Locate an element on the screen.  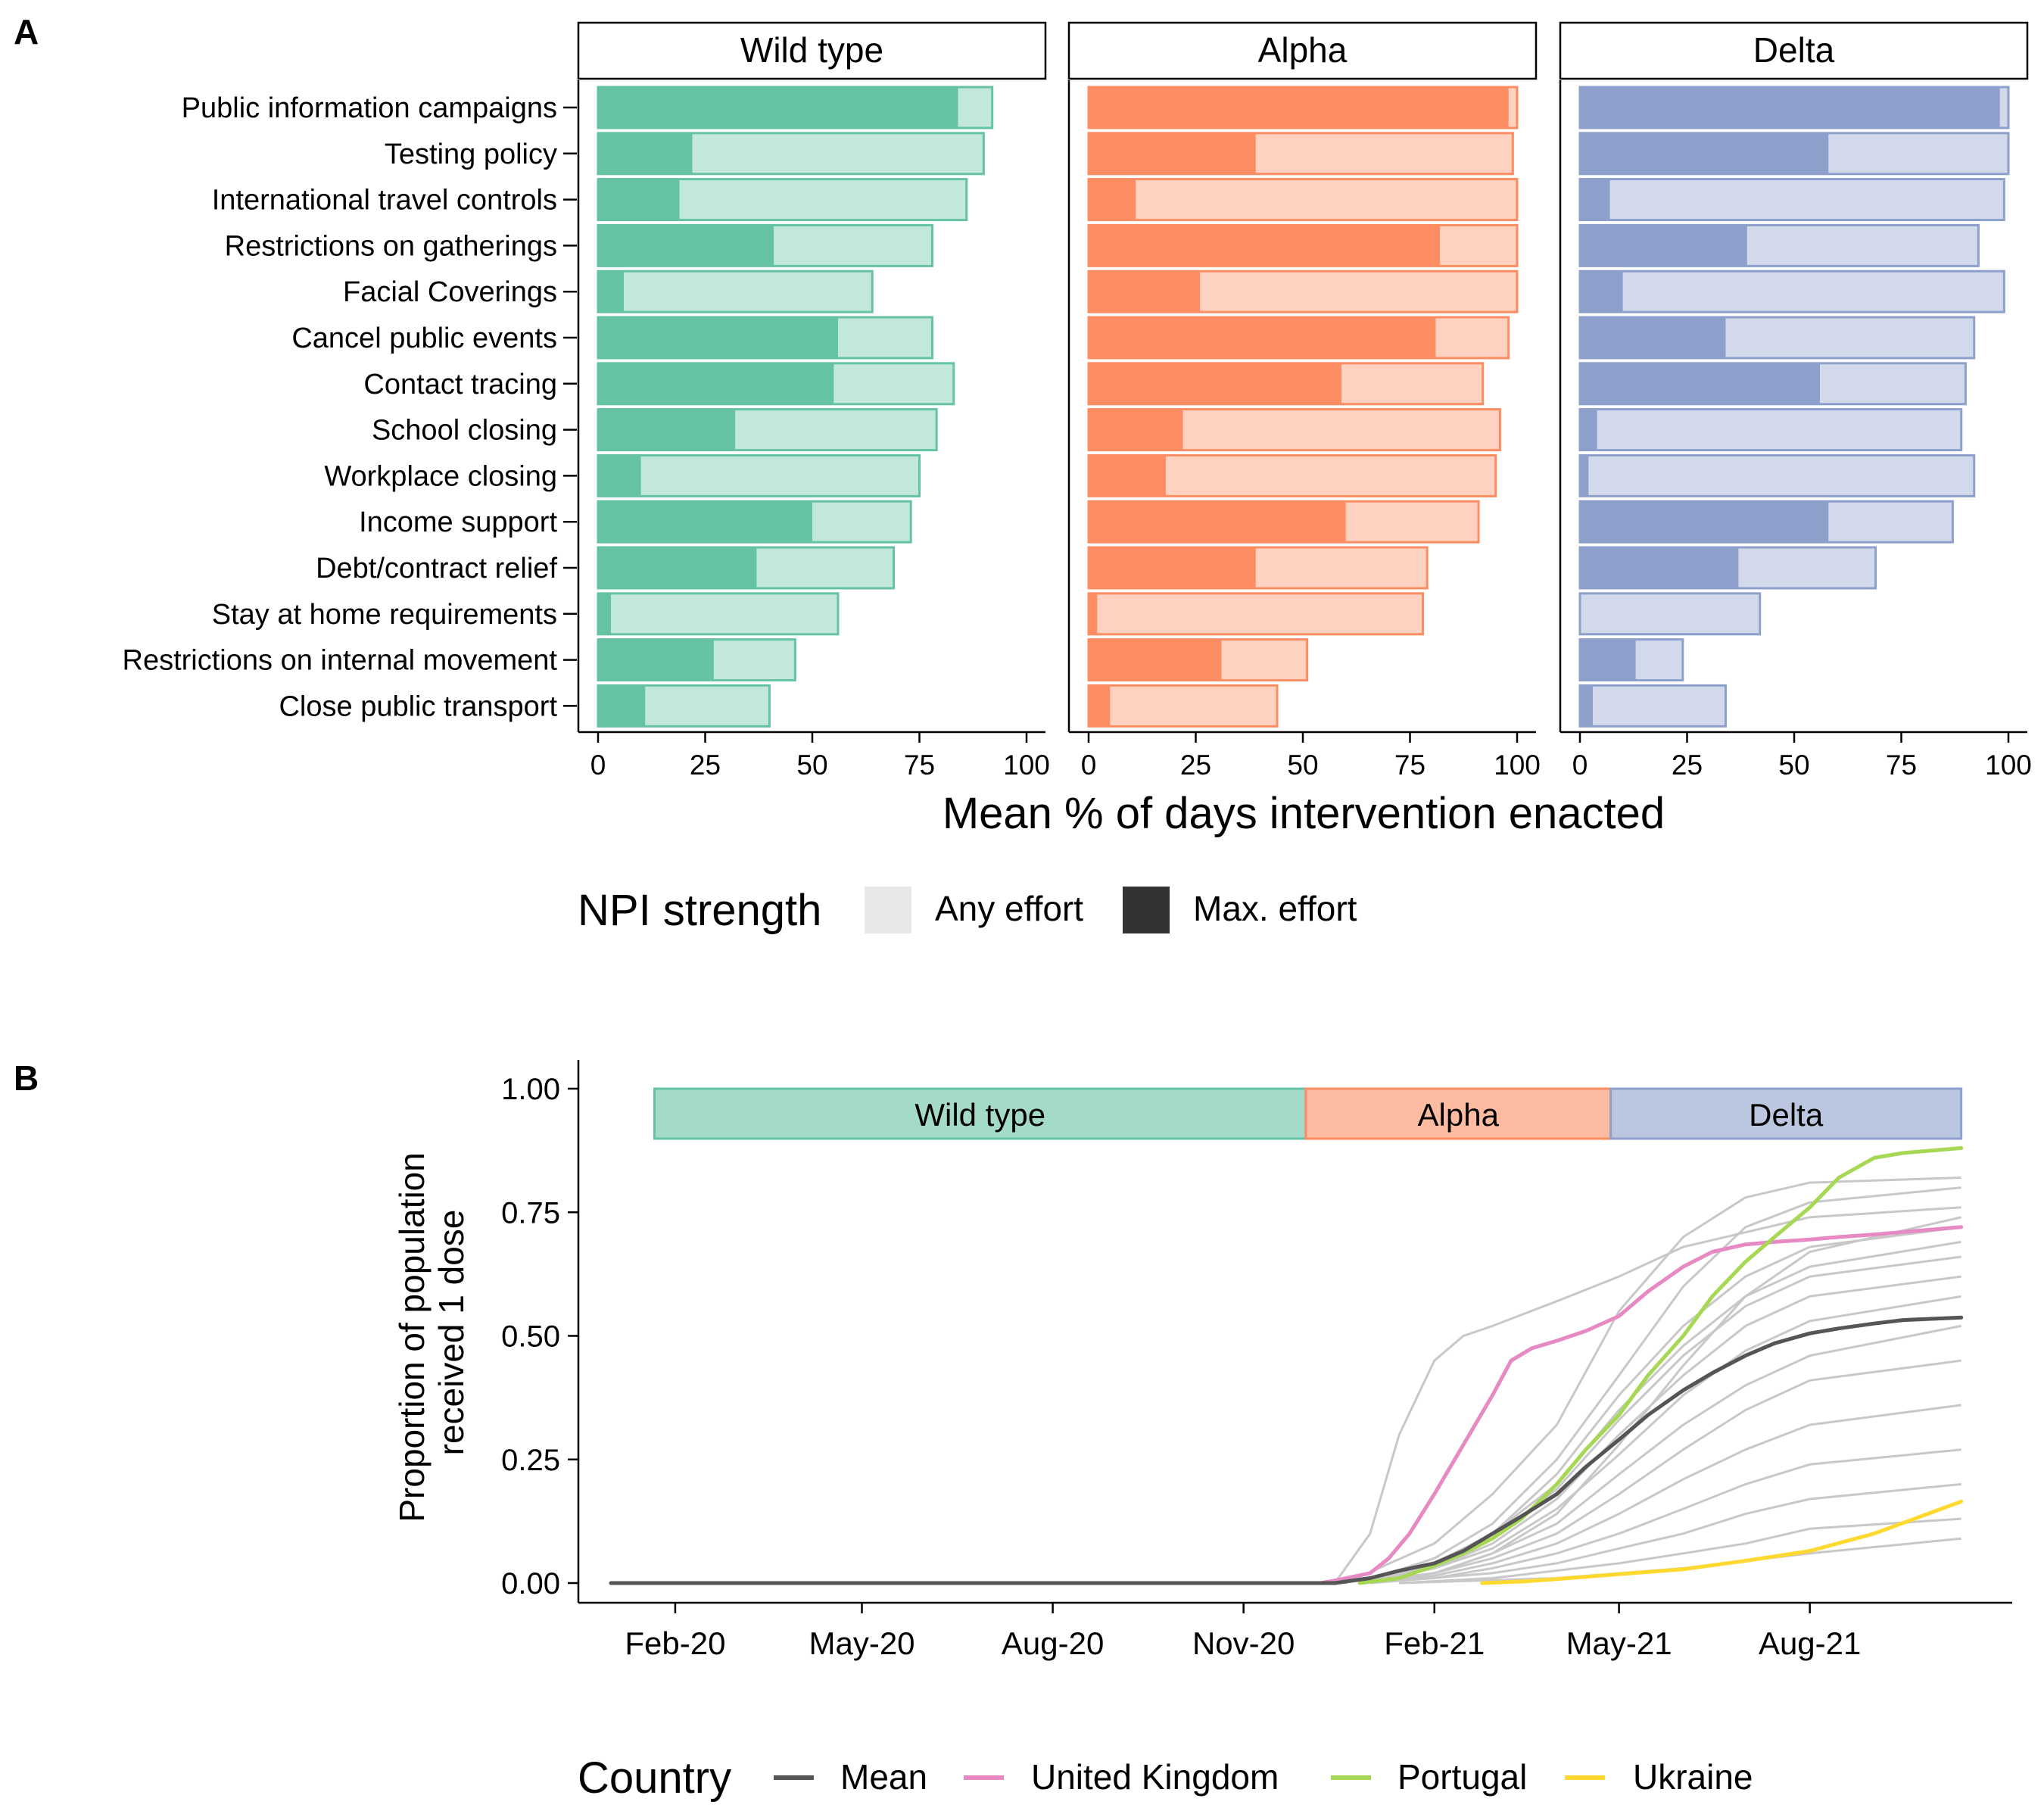
y-axis-title-line-2: received 1 dose is located at coordinates (452, 1333).